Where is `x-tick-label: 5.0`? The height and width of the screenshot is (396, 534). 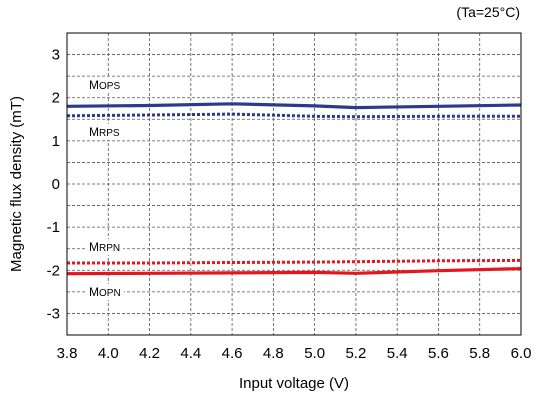 x-tick-label: 5.0 is located at coordinates (314, 353).